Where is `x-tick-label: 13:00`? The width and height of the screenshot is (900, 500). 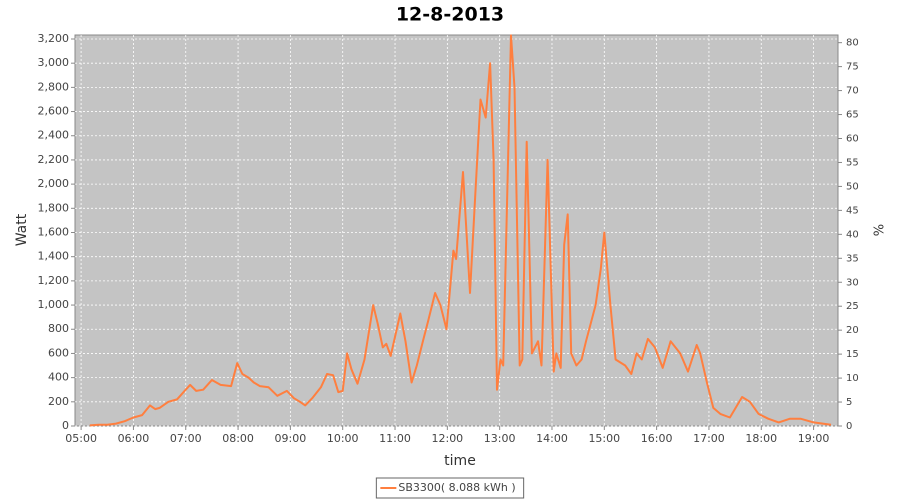
x-tick-label: 13:00 is located at coordinates (500, 438).